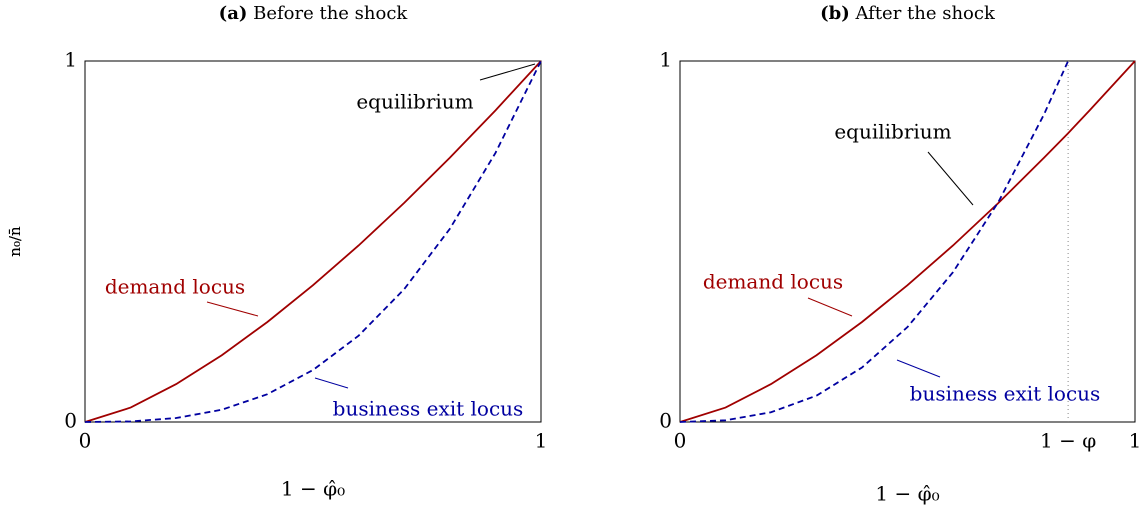 The width and height of the screenshot is (1141, 517). I want to click on panel-label: (a), so click(233, 13).